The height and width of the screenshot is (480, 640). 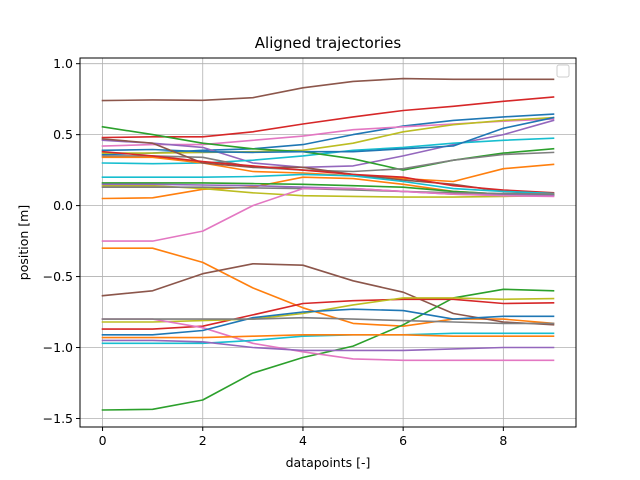 I want to click on y-tick-label: 1.0, so click(x=63, y=63).